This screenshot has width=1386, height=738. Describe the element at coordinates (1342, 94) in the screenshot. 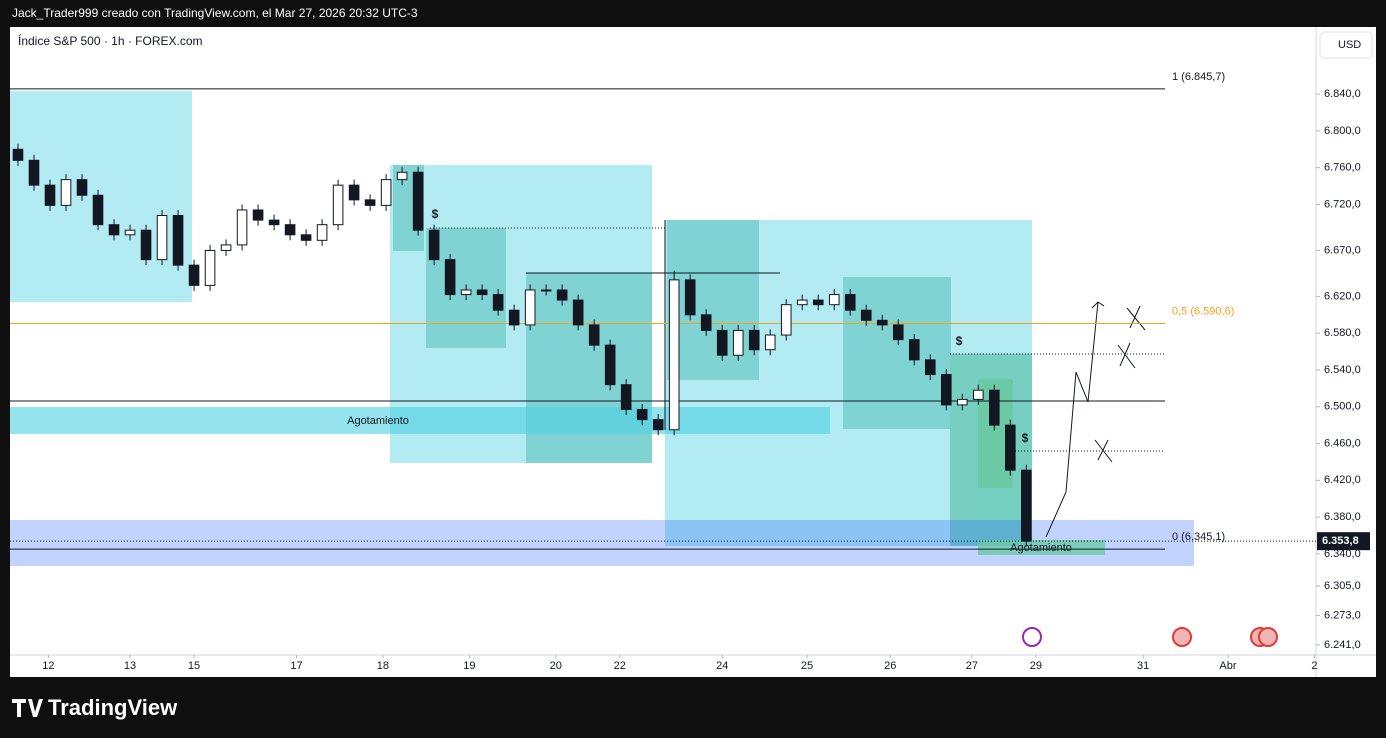

I see `y-tick-label: 6.840,0` at that location.